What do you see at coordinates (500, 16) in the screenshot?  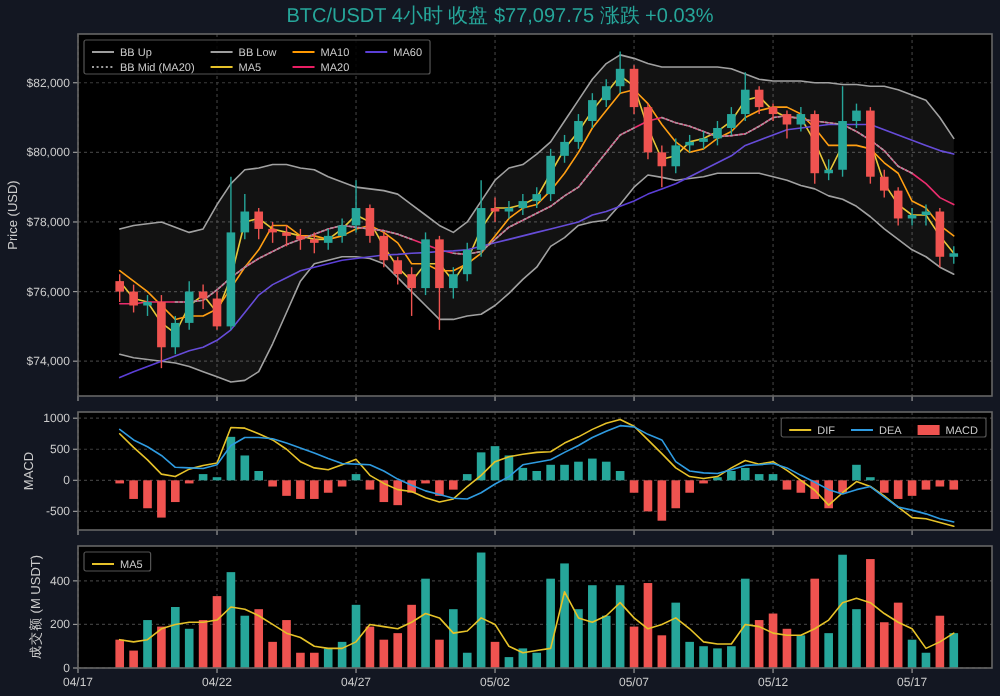 I see `chart-title: BTC/USDT 4小时 收盘 $77,097.75 涨跌 +0.03%` at bounding box center [500, 16].